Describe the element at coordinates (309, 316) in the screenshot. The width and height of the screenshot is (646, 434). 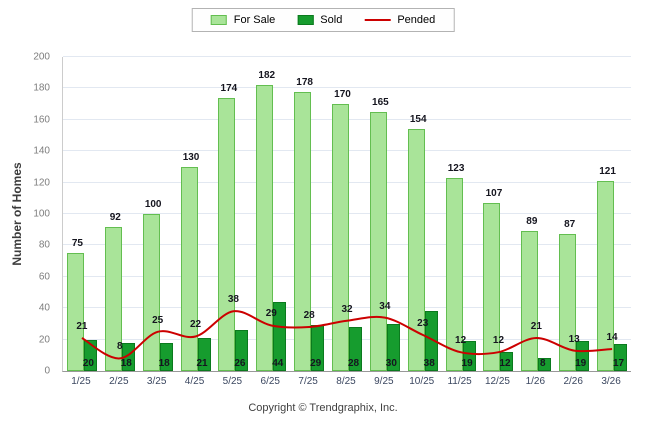
I see `pended-value-label: 28` at that location.